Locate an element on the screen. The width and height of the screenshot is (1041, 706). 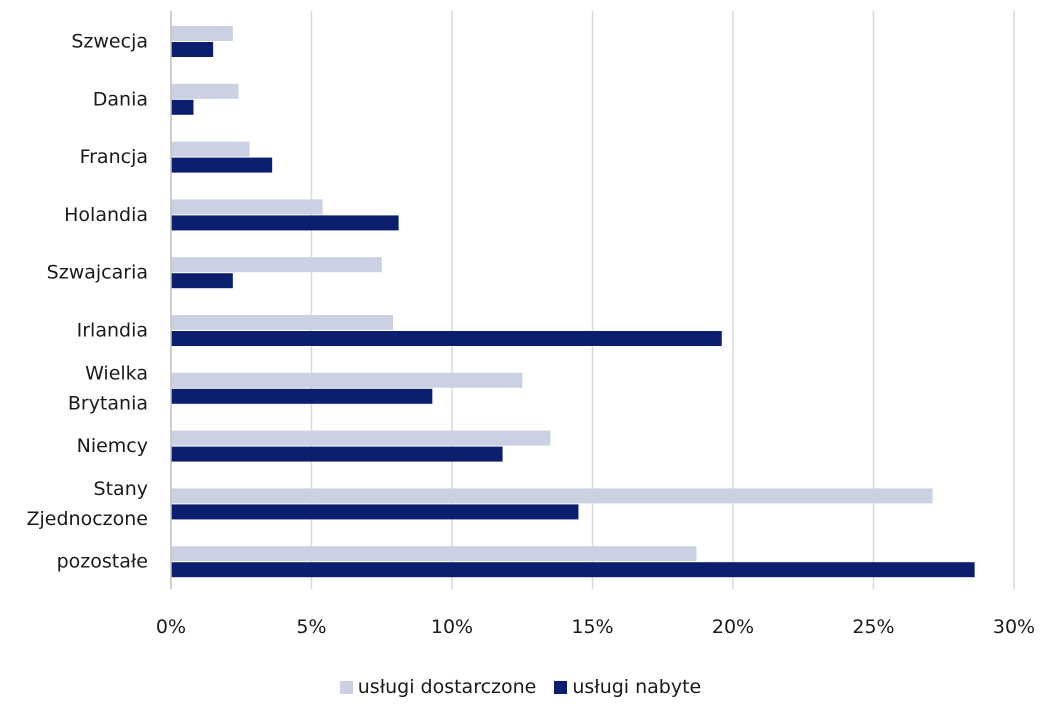
legend-item-acquired: usługi nabyte is located at coordinates (627, 687).